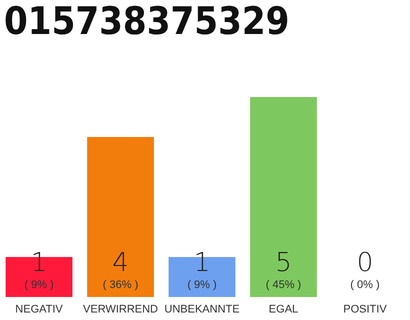 The height and width of the screenshot is (320, 410). What do you see at coordinates (202, 310) in the screenshot?
I see `x-tick-label: UNBEKANNTE` at bounding box center [202, 310].